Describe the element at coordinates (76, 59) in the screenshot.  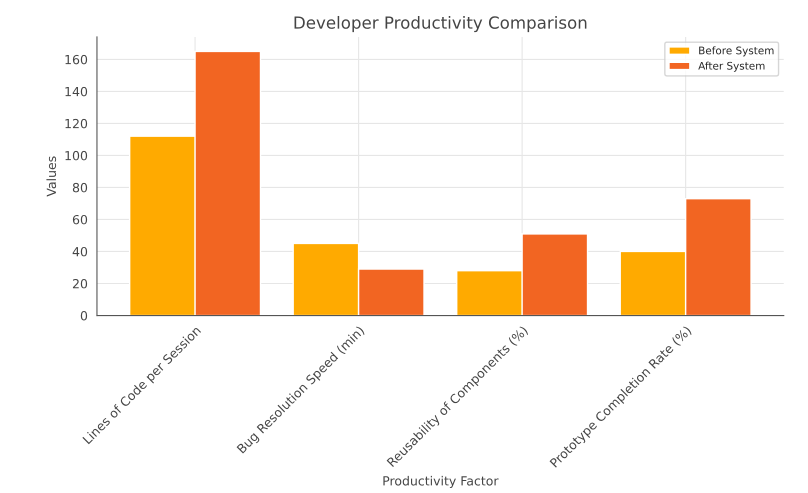
I see `y-tick-label: 160` at that location.